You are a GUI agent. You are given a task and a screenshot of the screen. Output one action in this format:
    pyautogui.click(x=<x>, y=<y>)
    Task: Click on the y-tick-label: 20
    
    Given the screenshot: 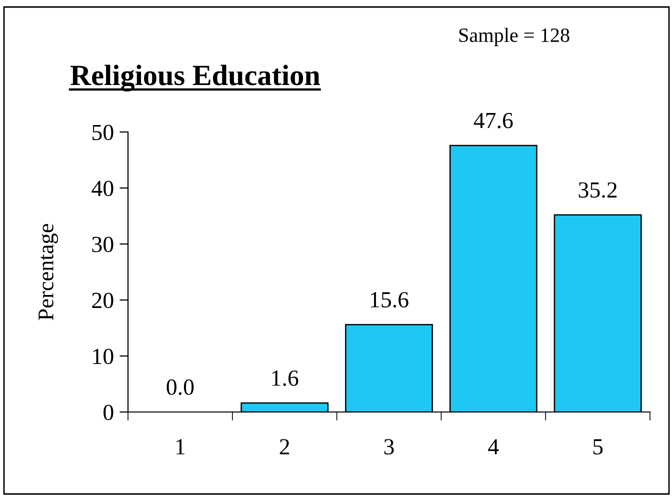 What is the action you would take?
    pyautogui.click(x=103, y=300)
    